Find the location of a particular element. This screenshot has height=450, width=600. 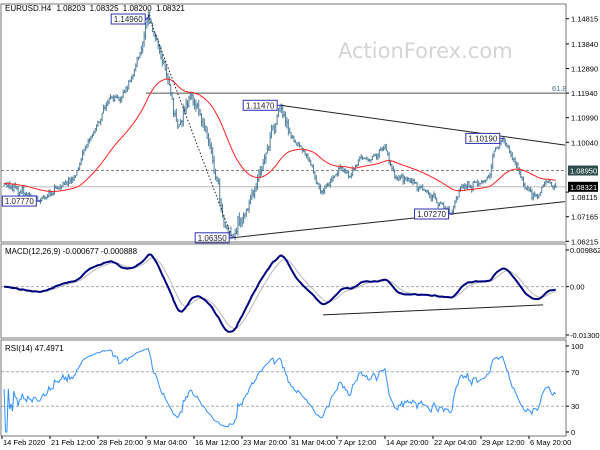

time-tick-label: 22 Apr 04:00 is located at coordinates (455, 442).